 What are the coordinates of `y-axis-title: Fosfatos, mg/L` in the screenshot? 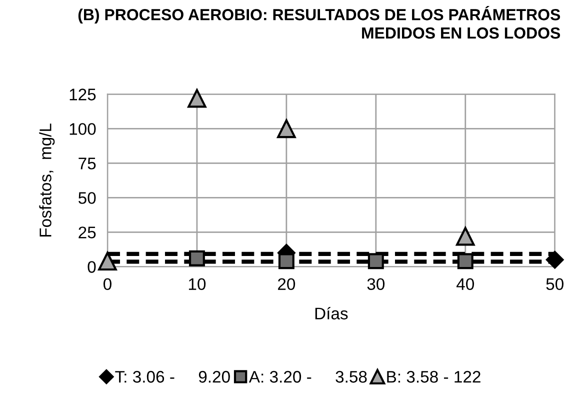 It's located at (47, 180).